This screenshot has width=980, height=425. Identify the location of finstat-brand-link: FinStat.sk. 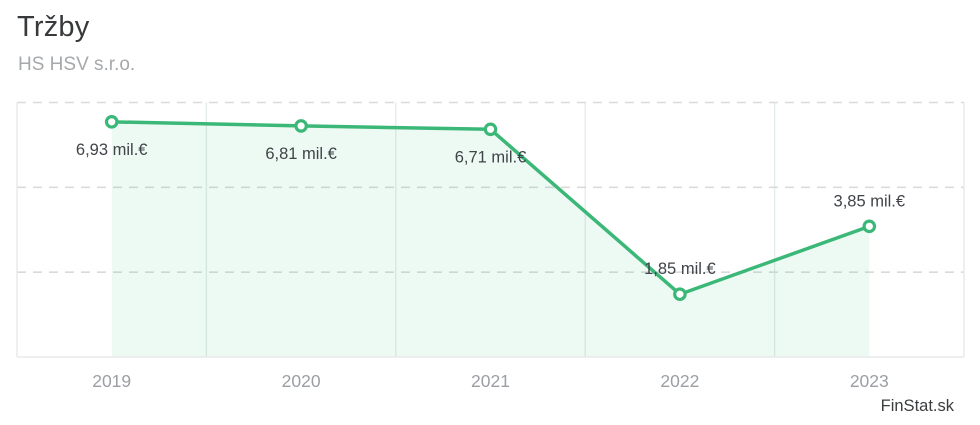
(917, 406).